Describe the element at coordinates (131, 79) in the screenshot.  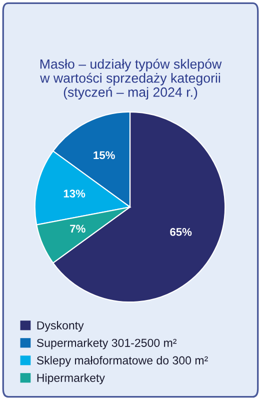
I see `chart-title: Masło – udziały typów sklepów w wartości sprzedaży kategorii (styczeń – maj 2024 r.)` at that location.